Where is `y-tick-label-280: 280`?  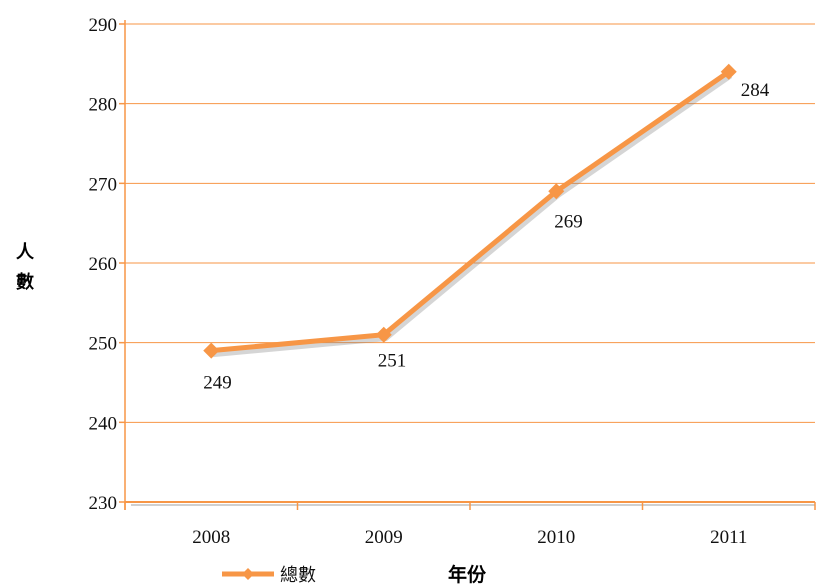
y-tick-label-280: 280 is located at coordinates (103, 105).